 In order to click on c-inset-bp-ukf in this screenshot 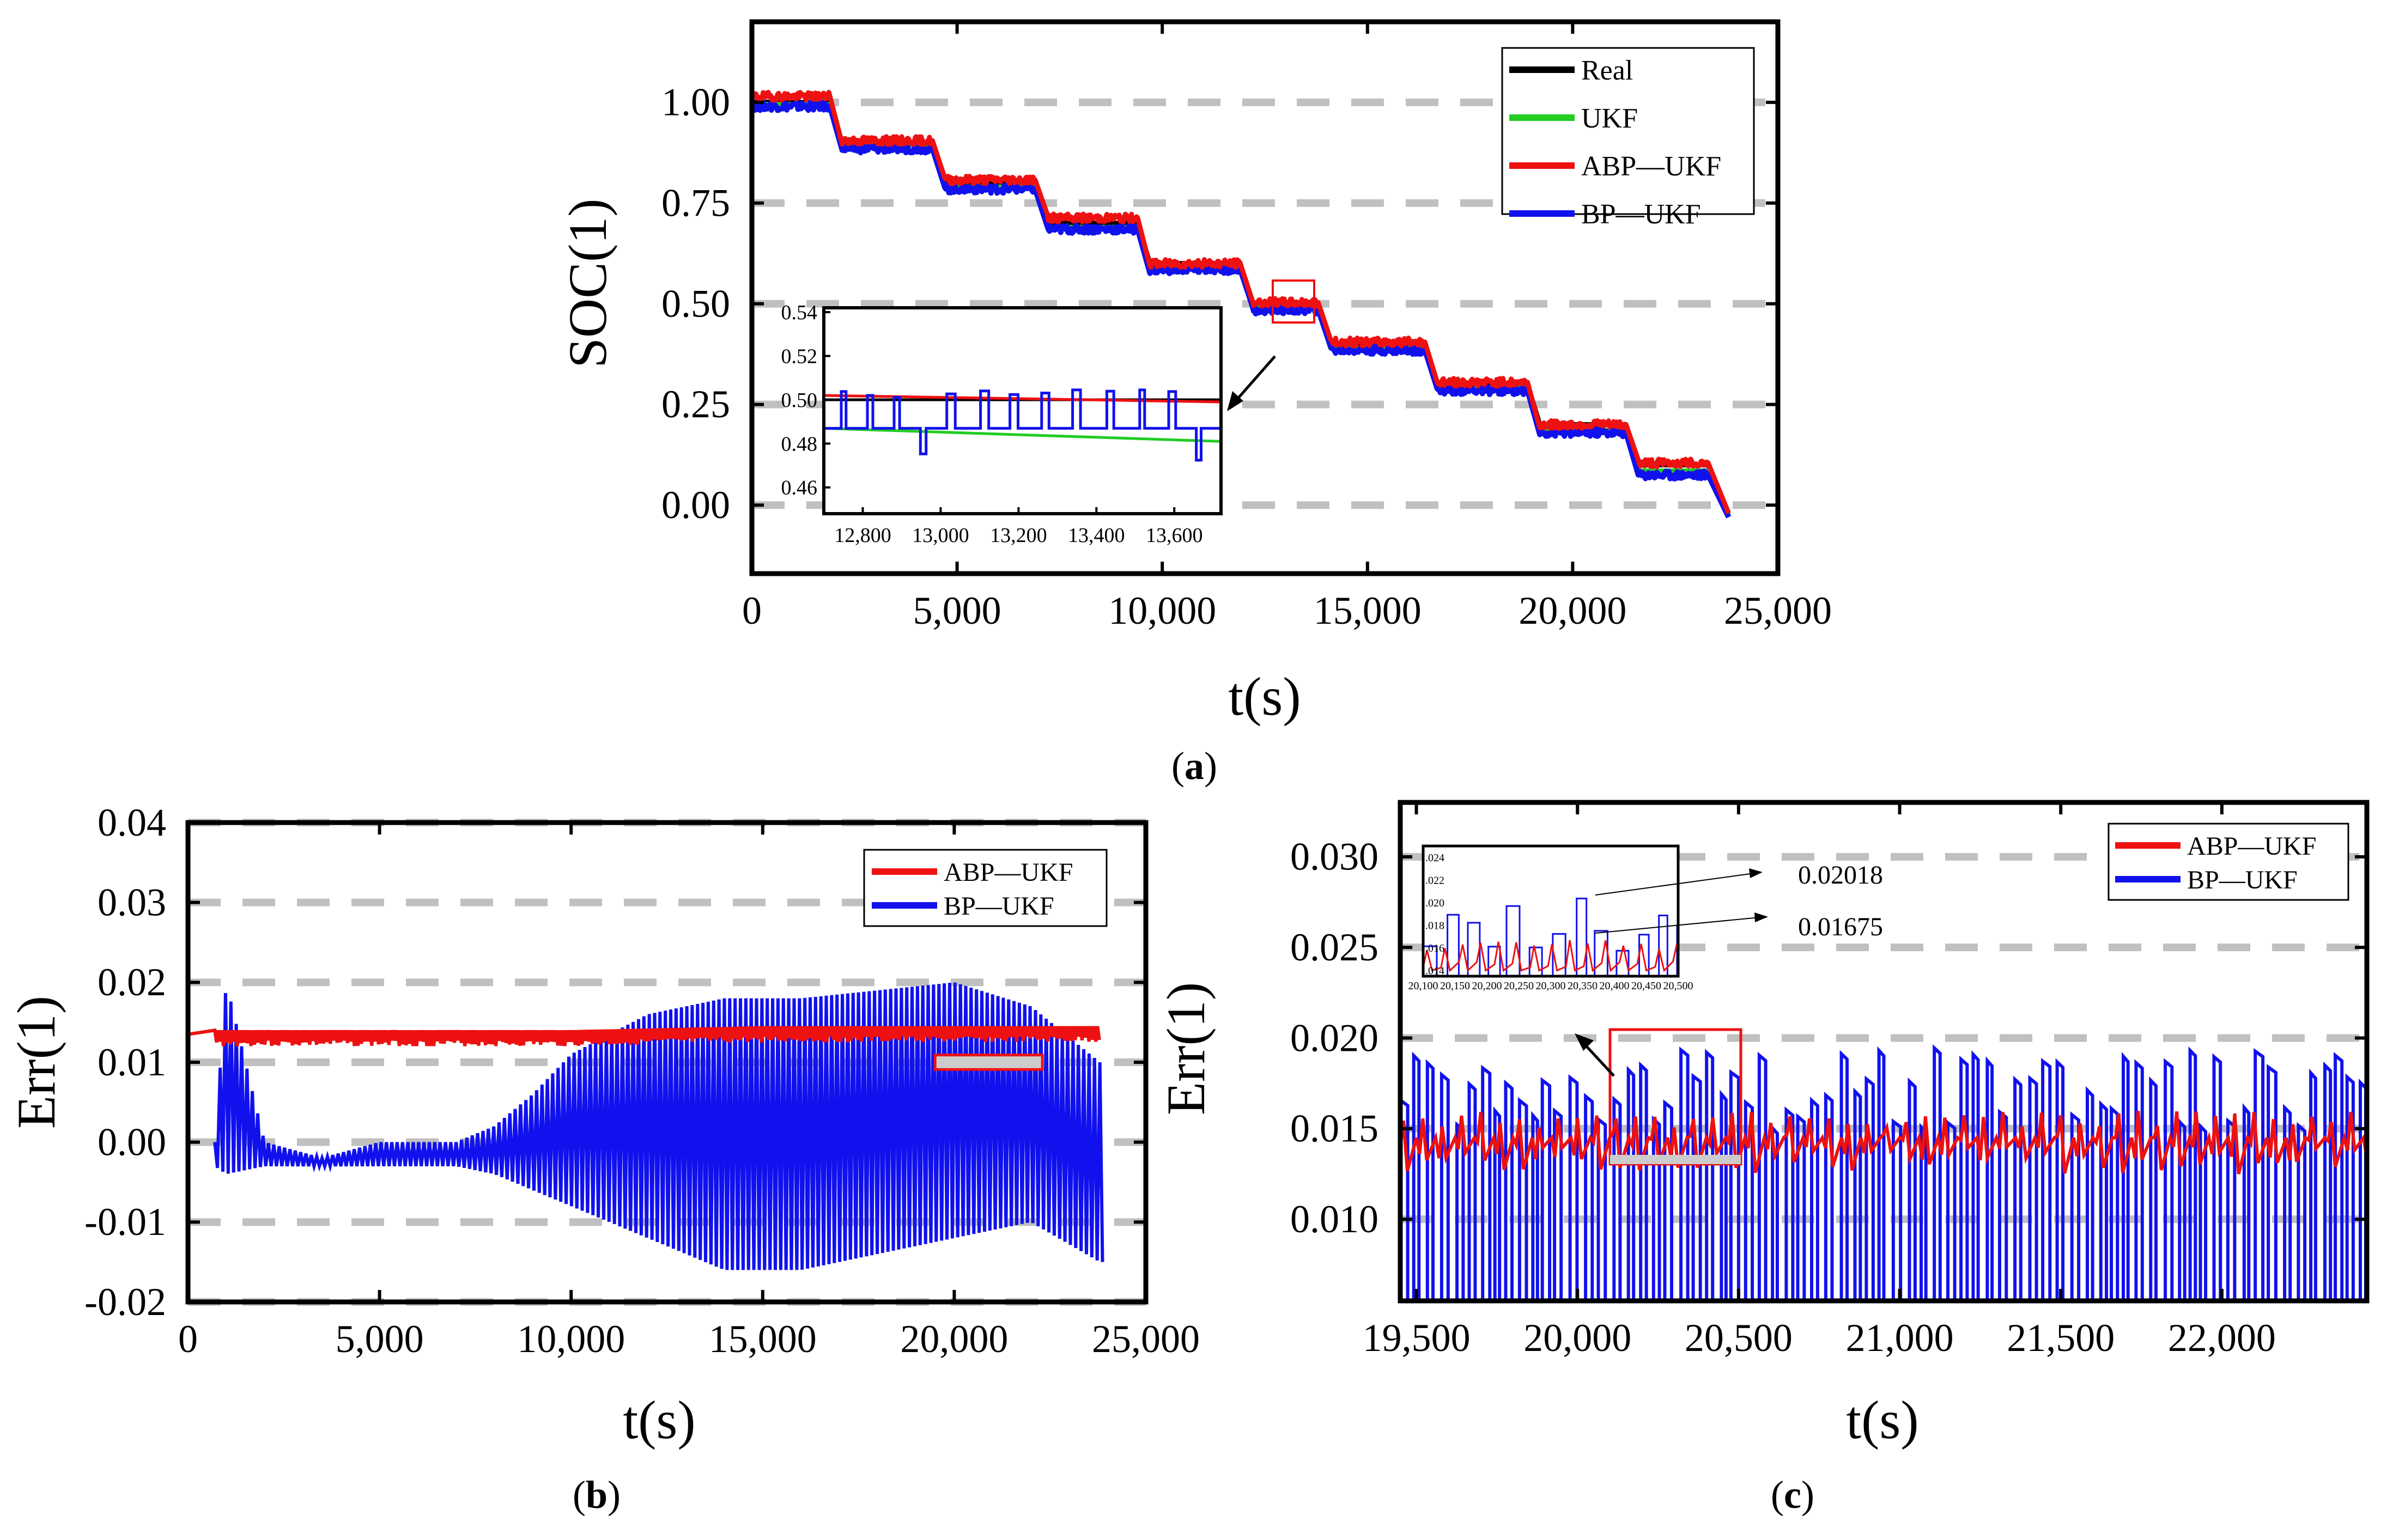, I will do `click(1550, 936)`.